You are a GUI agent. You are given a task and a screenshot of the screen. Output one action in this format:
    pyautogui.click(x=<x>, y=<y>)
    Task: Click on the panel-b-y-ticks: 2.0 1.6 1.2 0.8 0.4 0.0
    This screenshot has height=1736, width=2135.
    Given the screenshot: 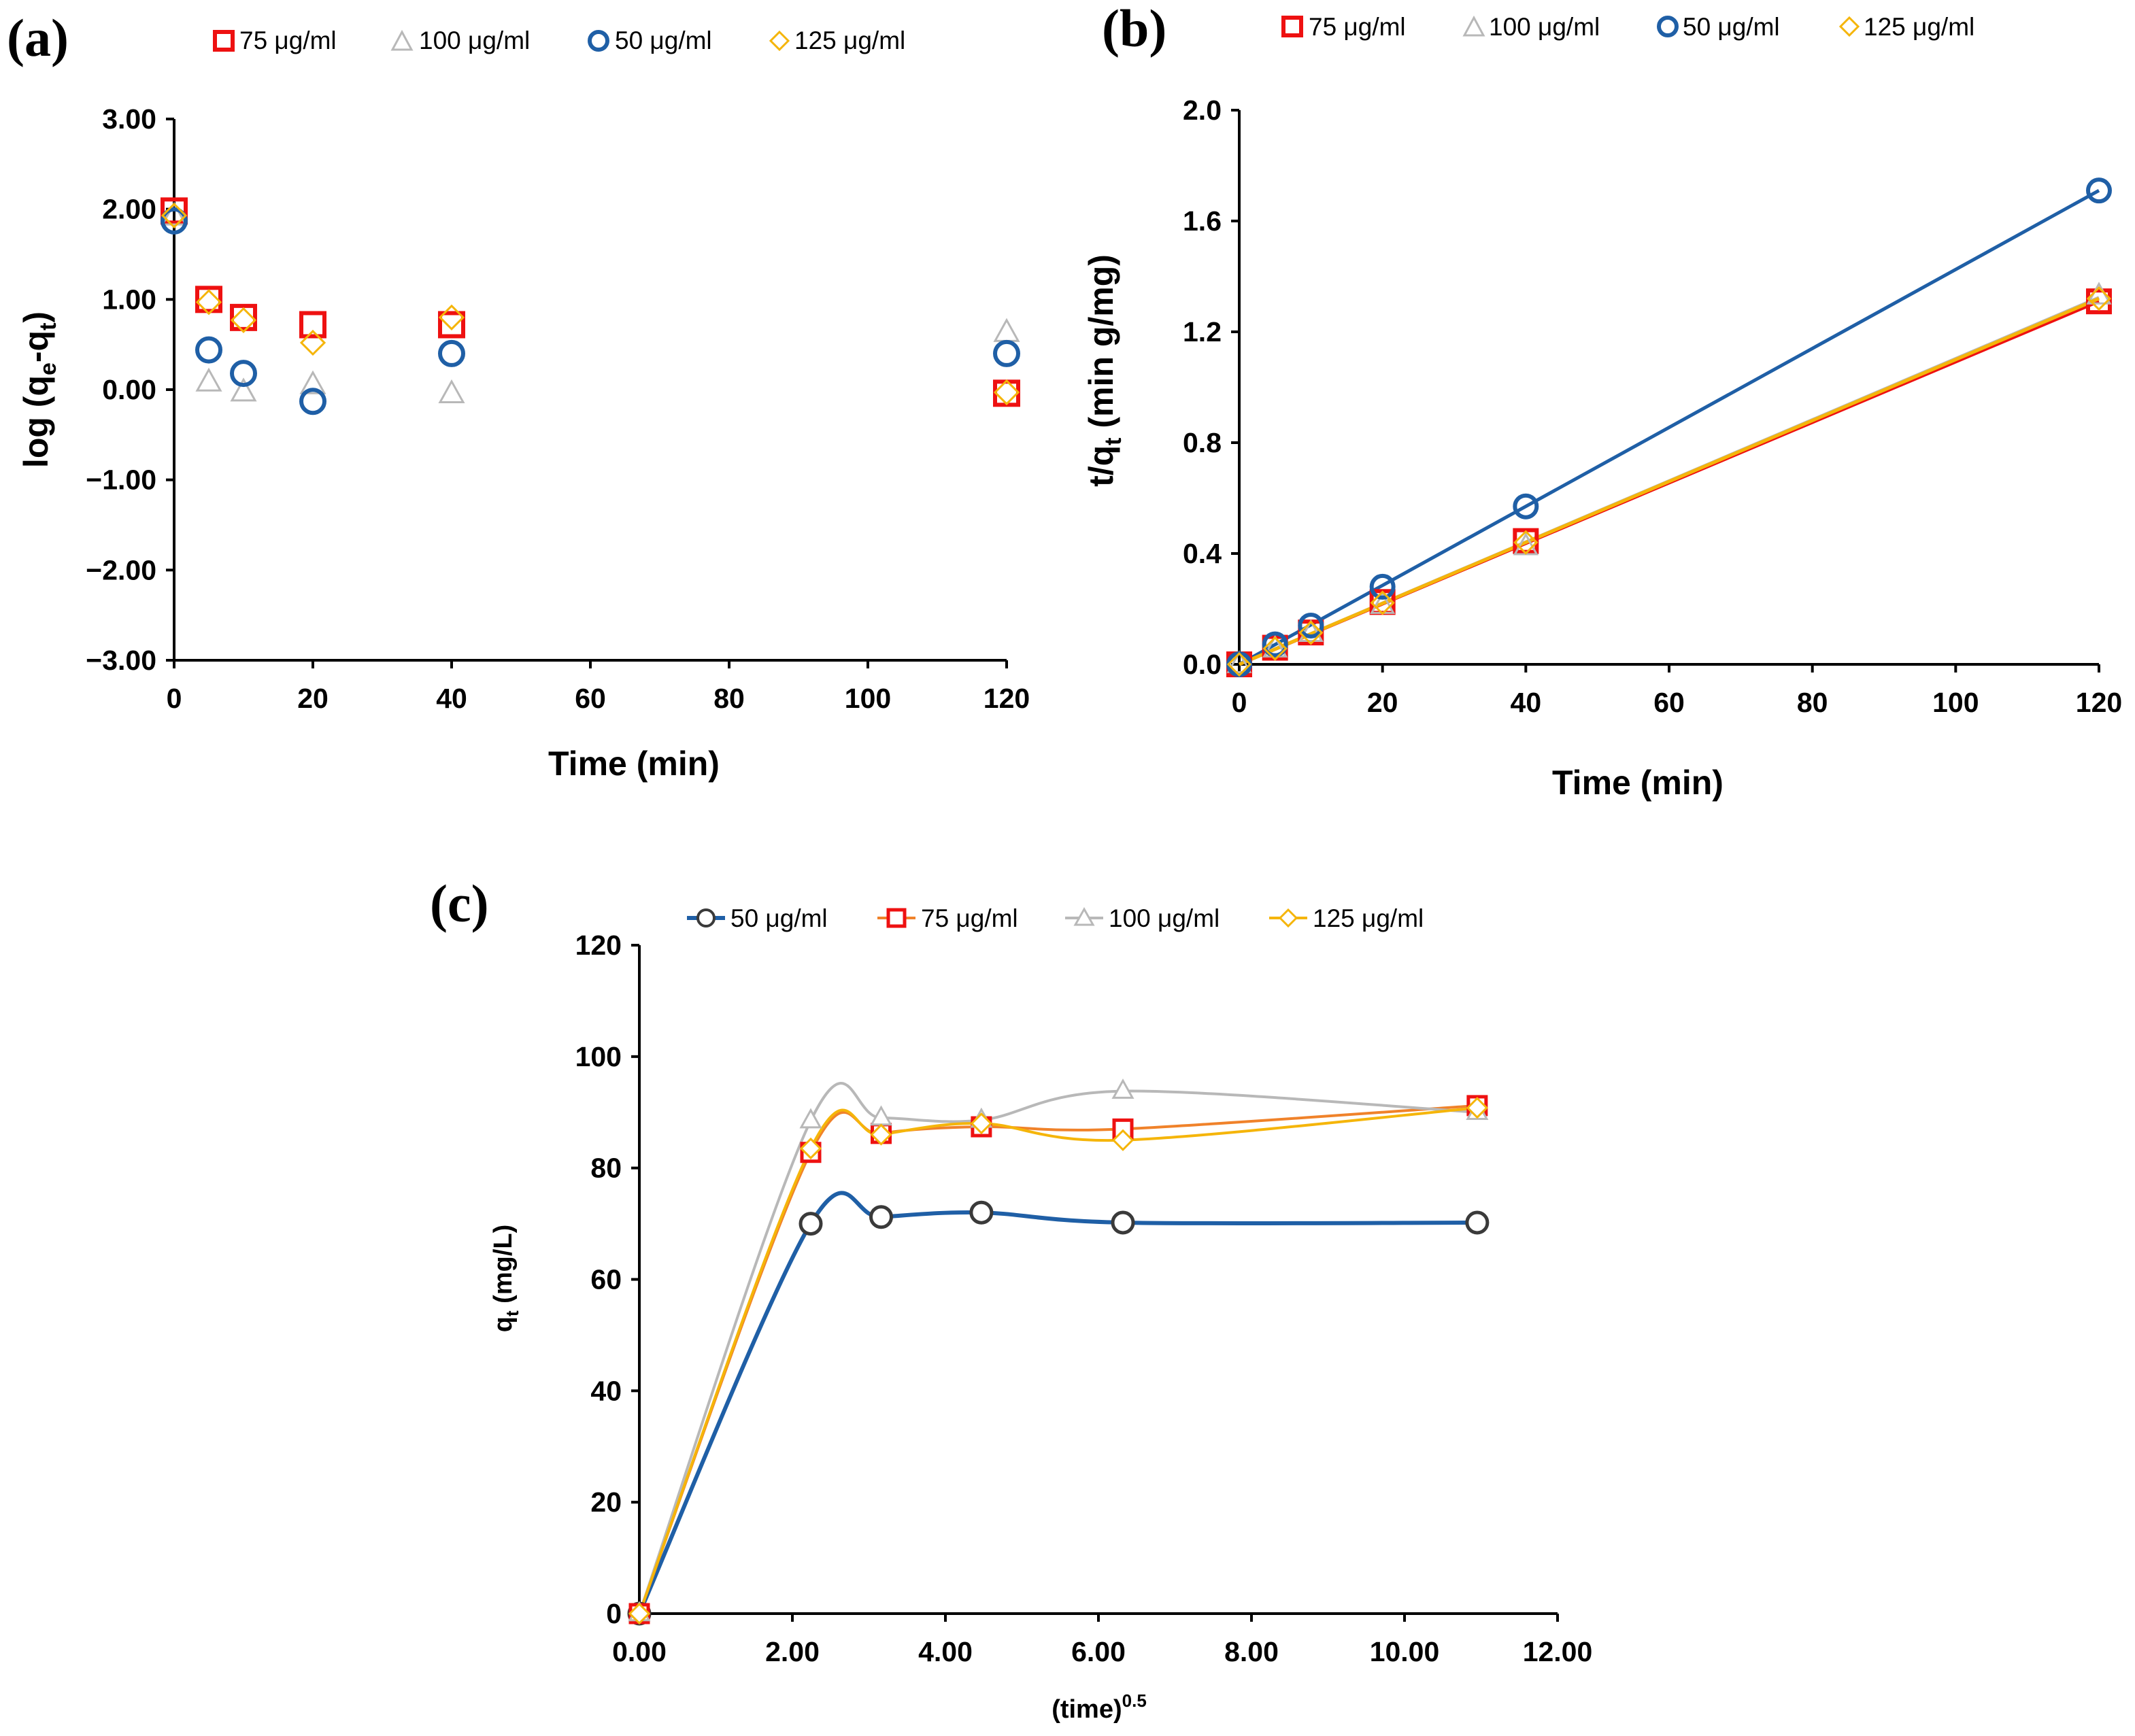 What is the action you would take?
    pyautogui.click(x=1211, y=387)
    